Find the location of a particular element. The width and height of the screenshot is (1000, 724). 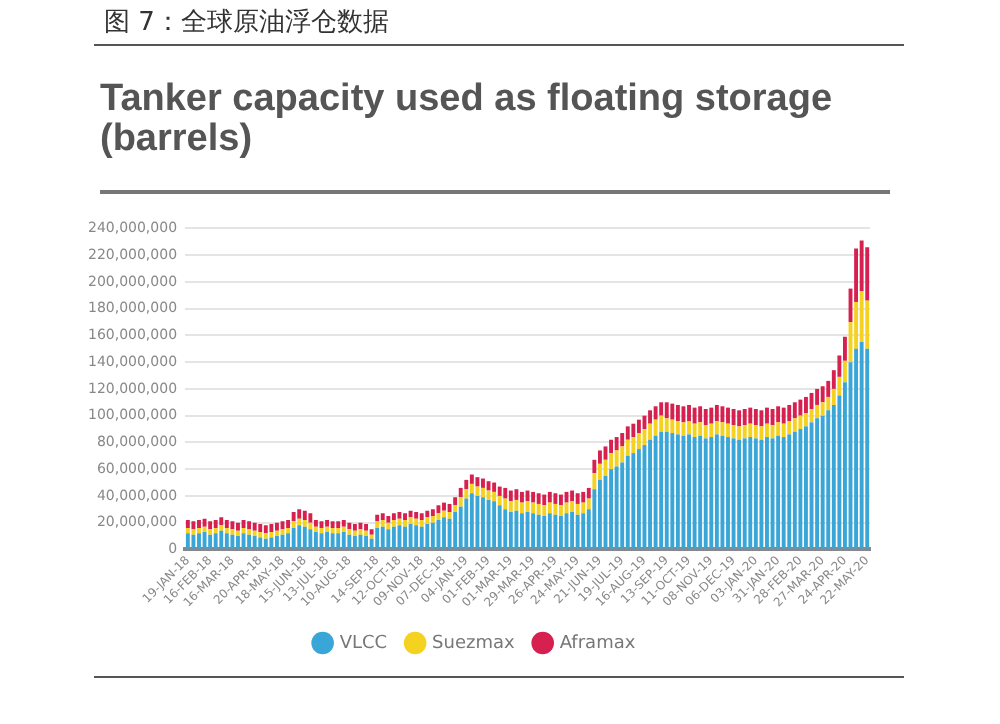

legend-label: Aframax is located at coordinates (598, 643).